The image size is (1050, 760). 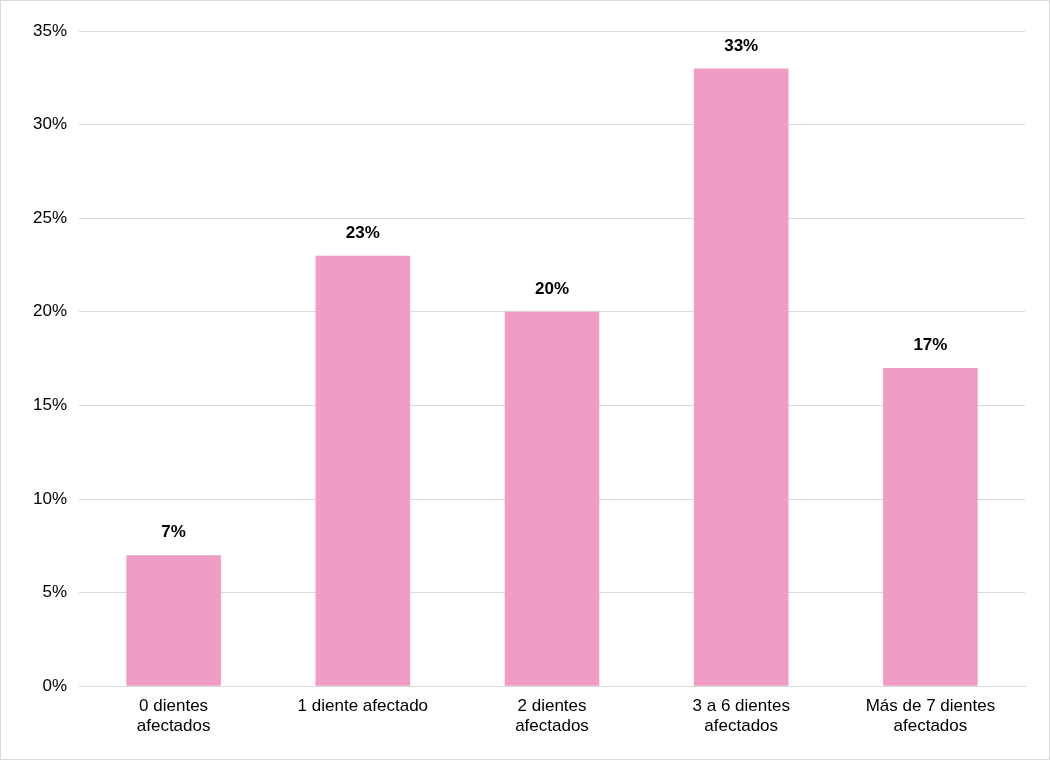 I want to click on x-tick-label: 2 dientes afectados, so click(x=552, y=716).